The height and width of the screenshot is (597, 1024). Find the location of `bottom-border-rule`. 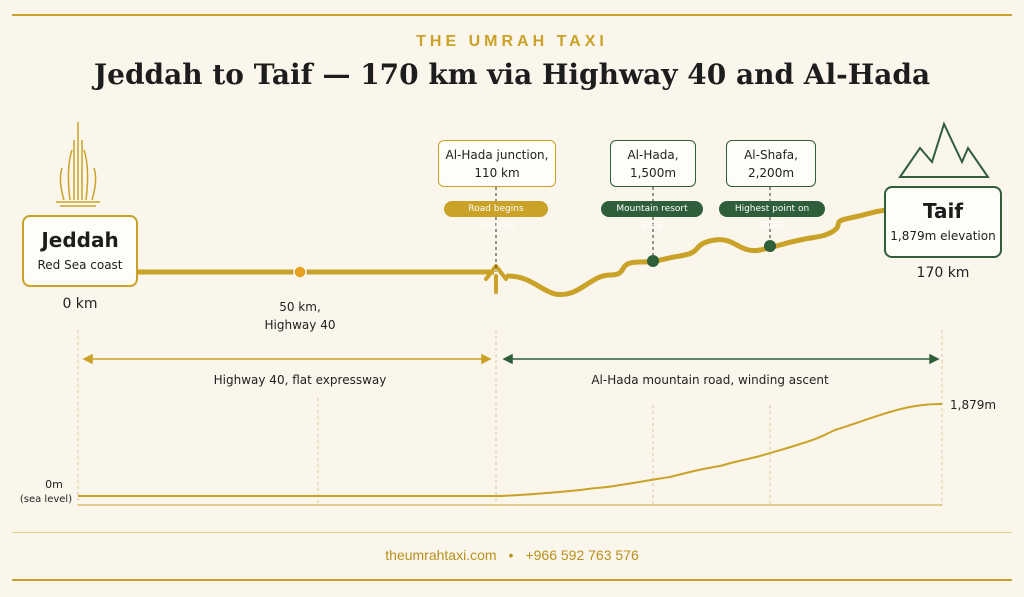

bottom-border-rule is located at coordinates (512, 580).